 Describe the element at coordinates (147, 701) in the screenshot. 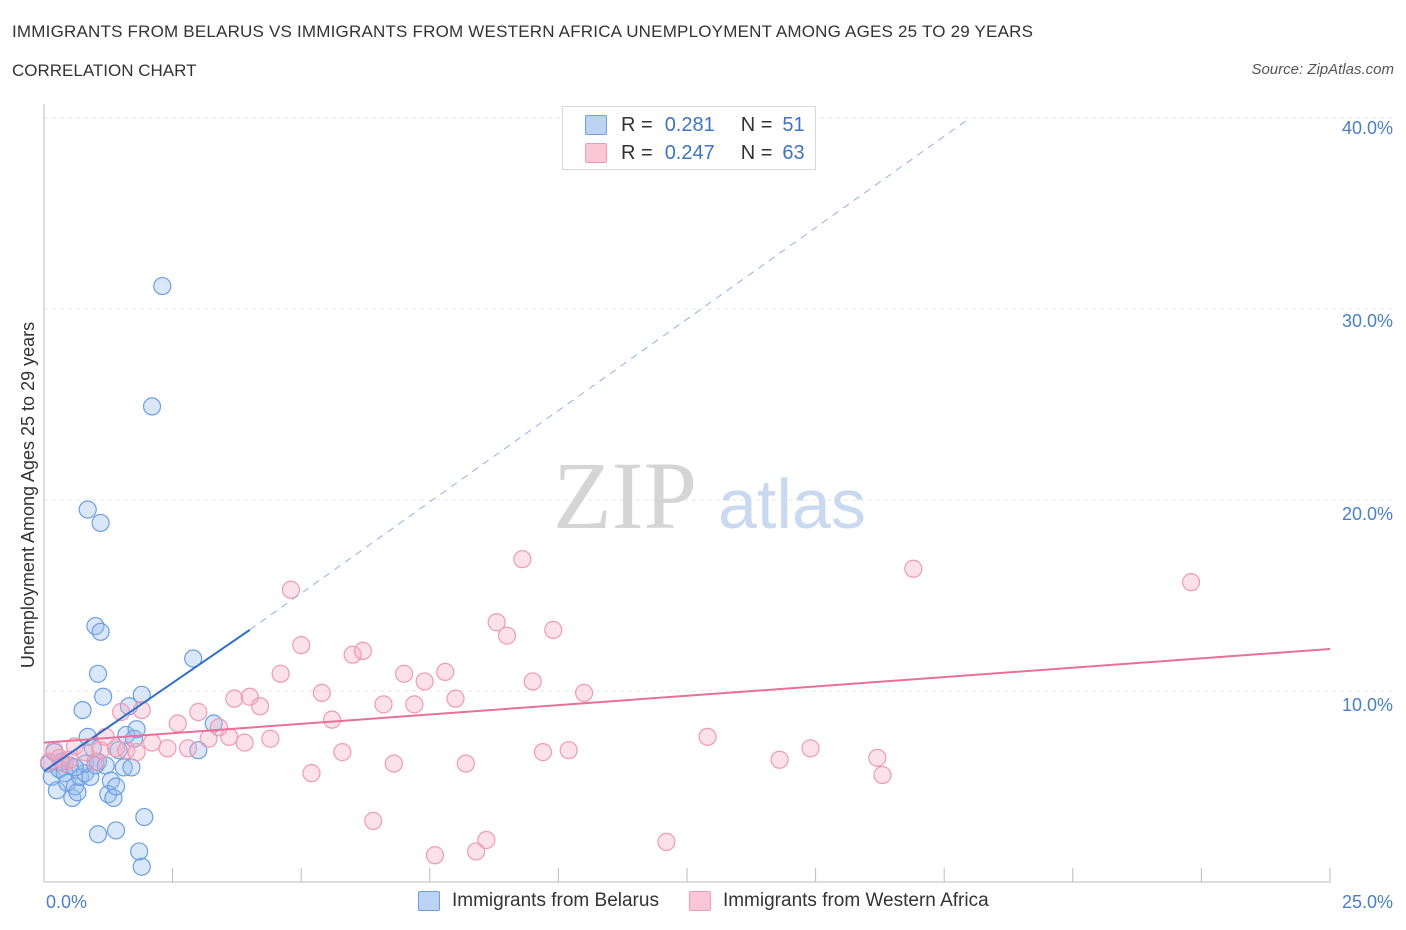

I see `trend-belarus` at that location.